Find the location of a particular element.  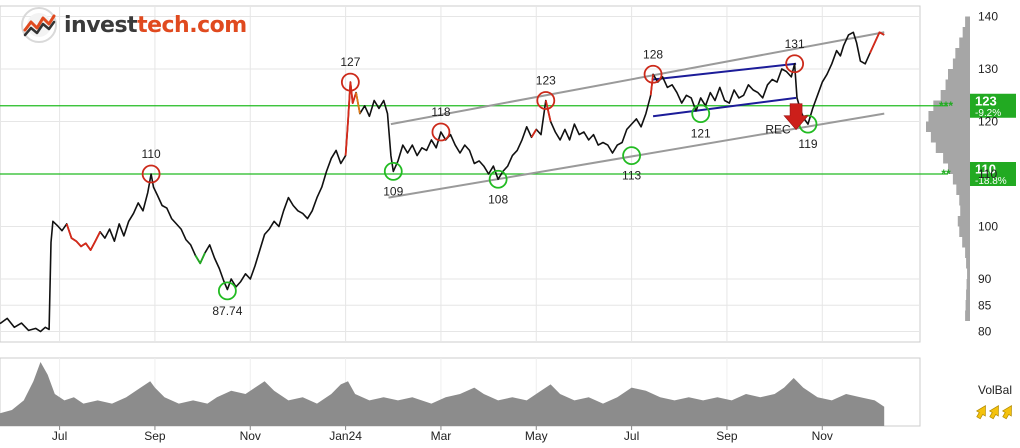

brand-name-left: invest is located at coordinates (101, 25).